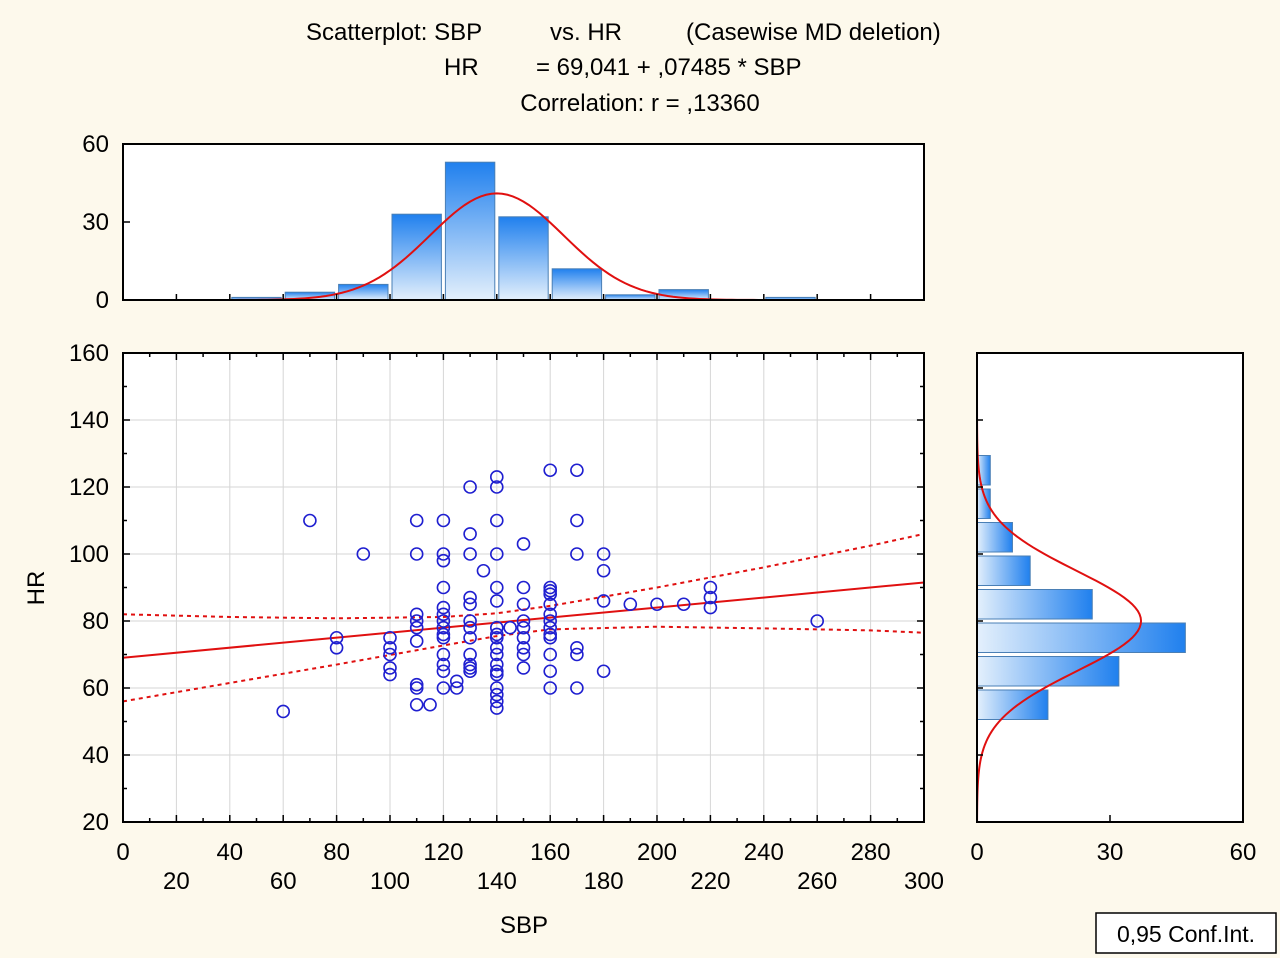 This screenshot has width=1280, height=958. What do you see at coordinates (523, 222) in the screenshot?
I see `x-histogram-frame` at bounding box center [523, 222].